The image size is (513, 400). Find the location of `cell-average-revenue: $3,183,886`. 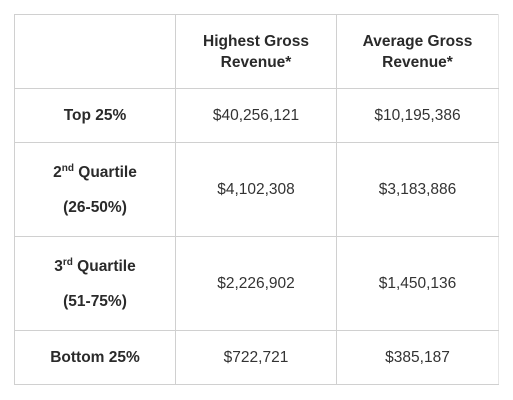

cell-average-revenue: $3,183,886 is located at coordinates (417, 189).